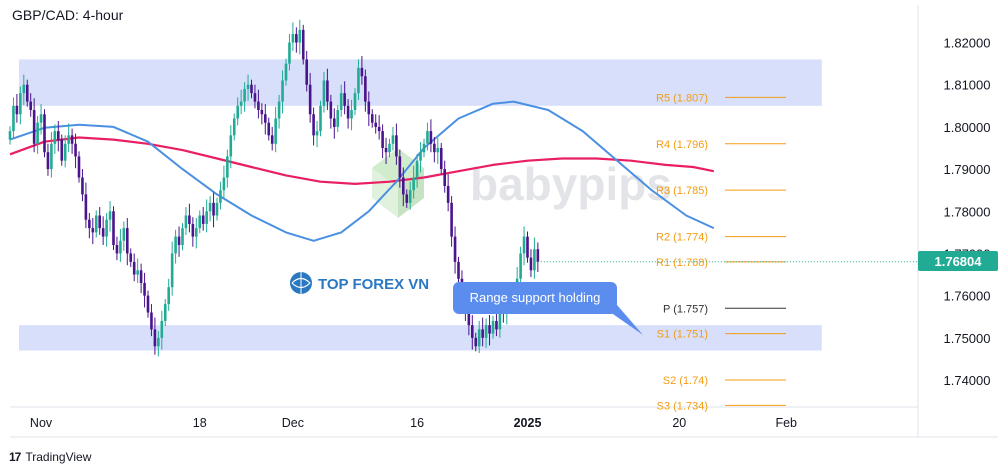 This screenshot has width=1000, height=475. I want to click on pivot-label: R4 (1.796), so click(682, 145).